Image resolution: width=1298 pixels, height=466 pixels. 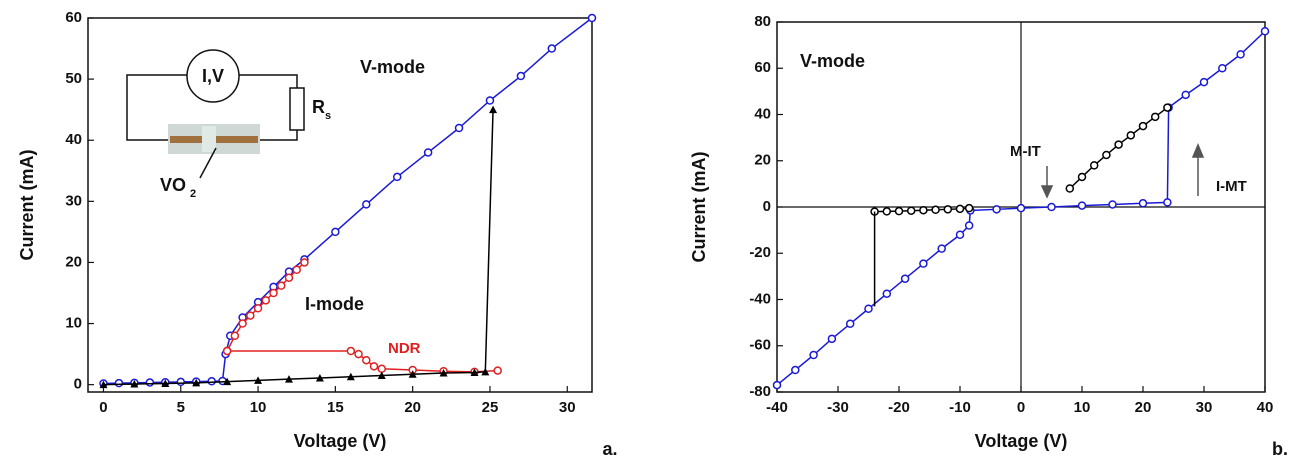 I want to click on annotation: s, so click(x=328, y=116).